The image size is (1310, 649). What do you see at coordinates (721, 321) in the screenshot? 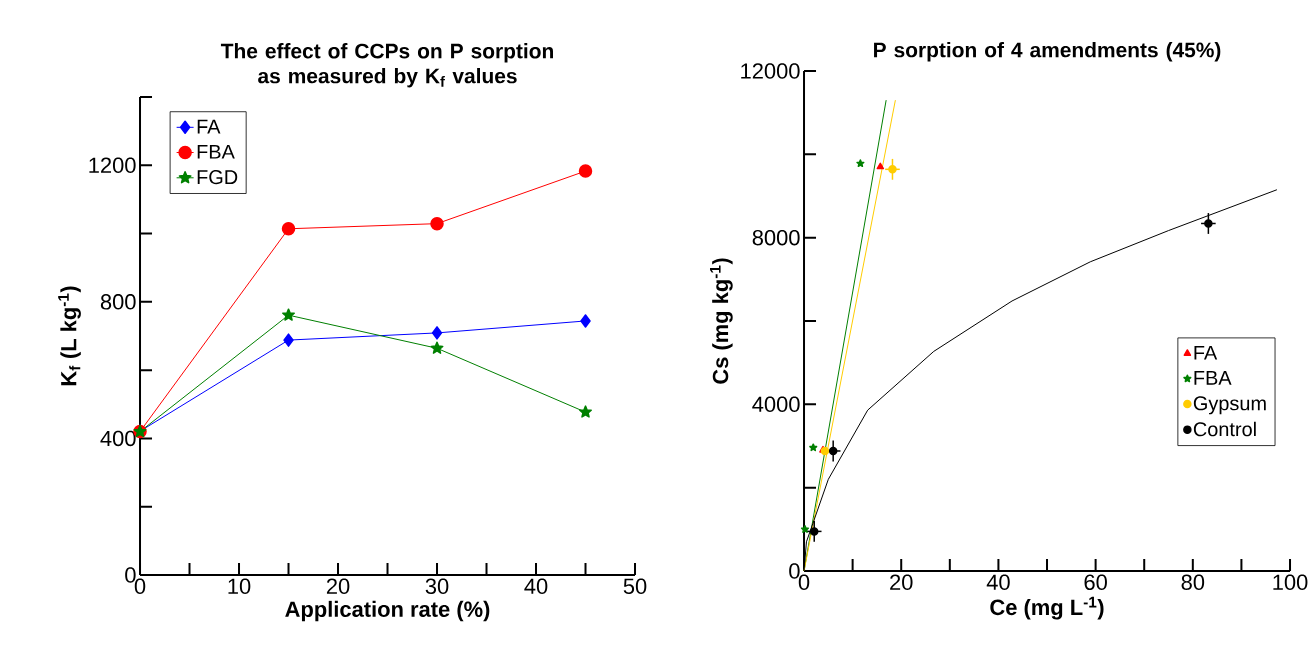
I see `y-axis-title: Cs (mg kg$^{-1}$)` at bounding box center [721, 321].